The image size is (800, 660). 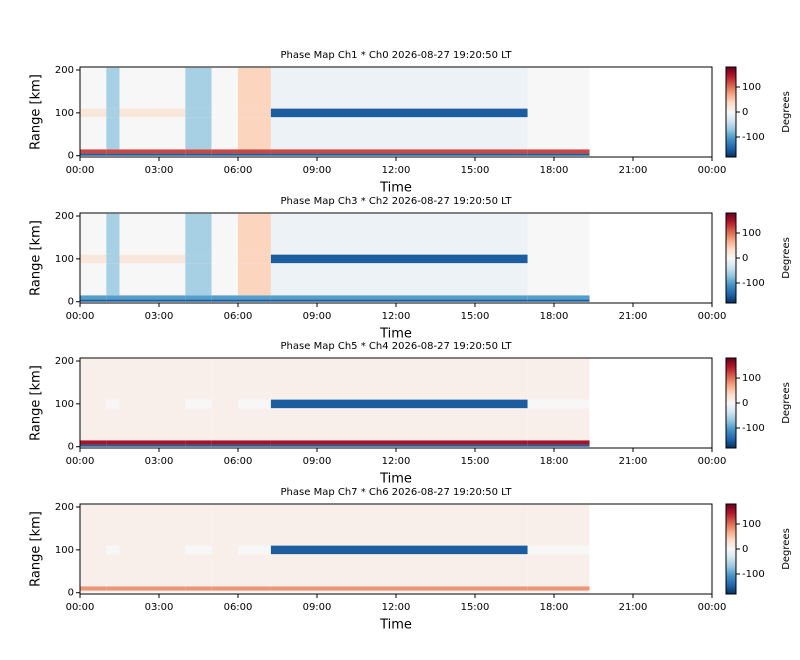 What do you see at coordinates (64, 113) in the screenshot?
I see `y-tick-label: 100` at bounding box center [64, 113].